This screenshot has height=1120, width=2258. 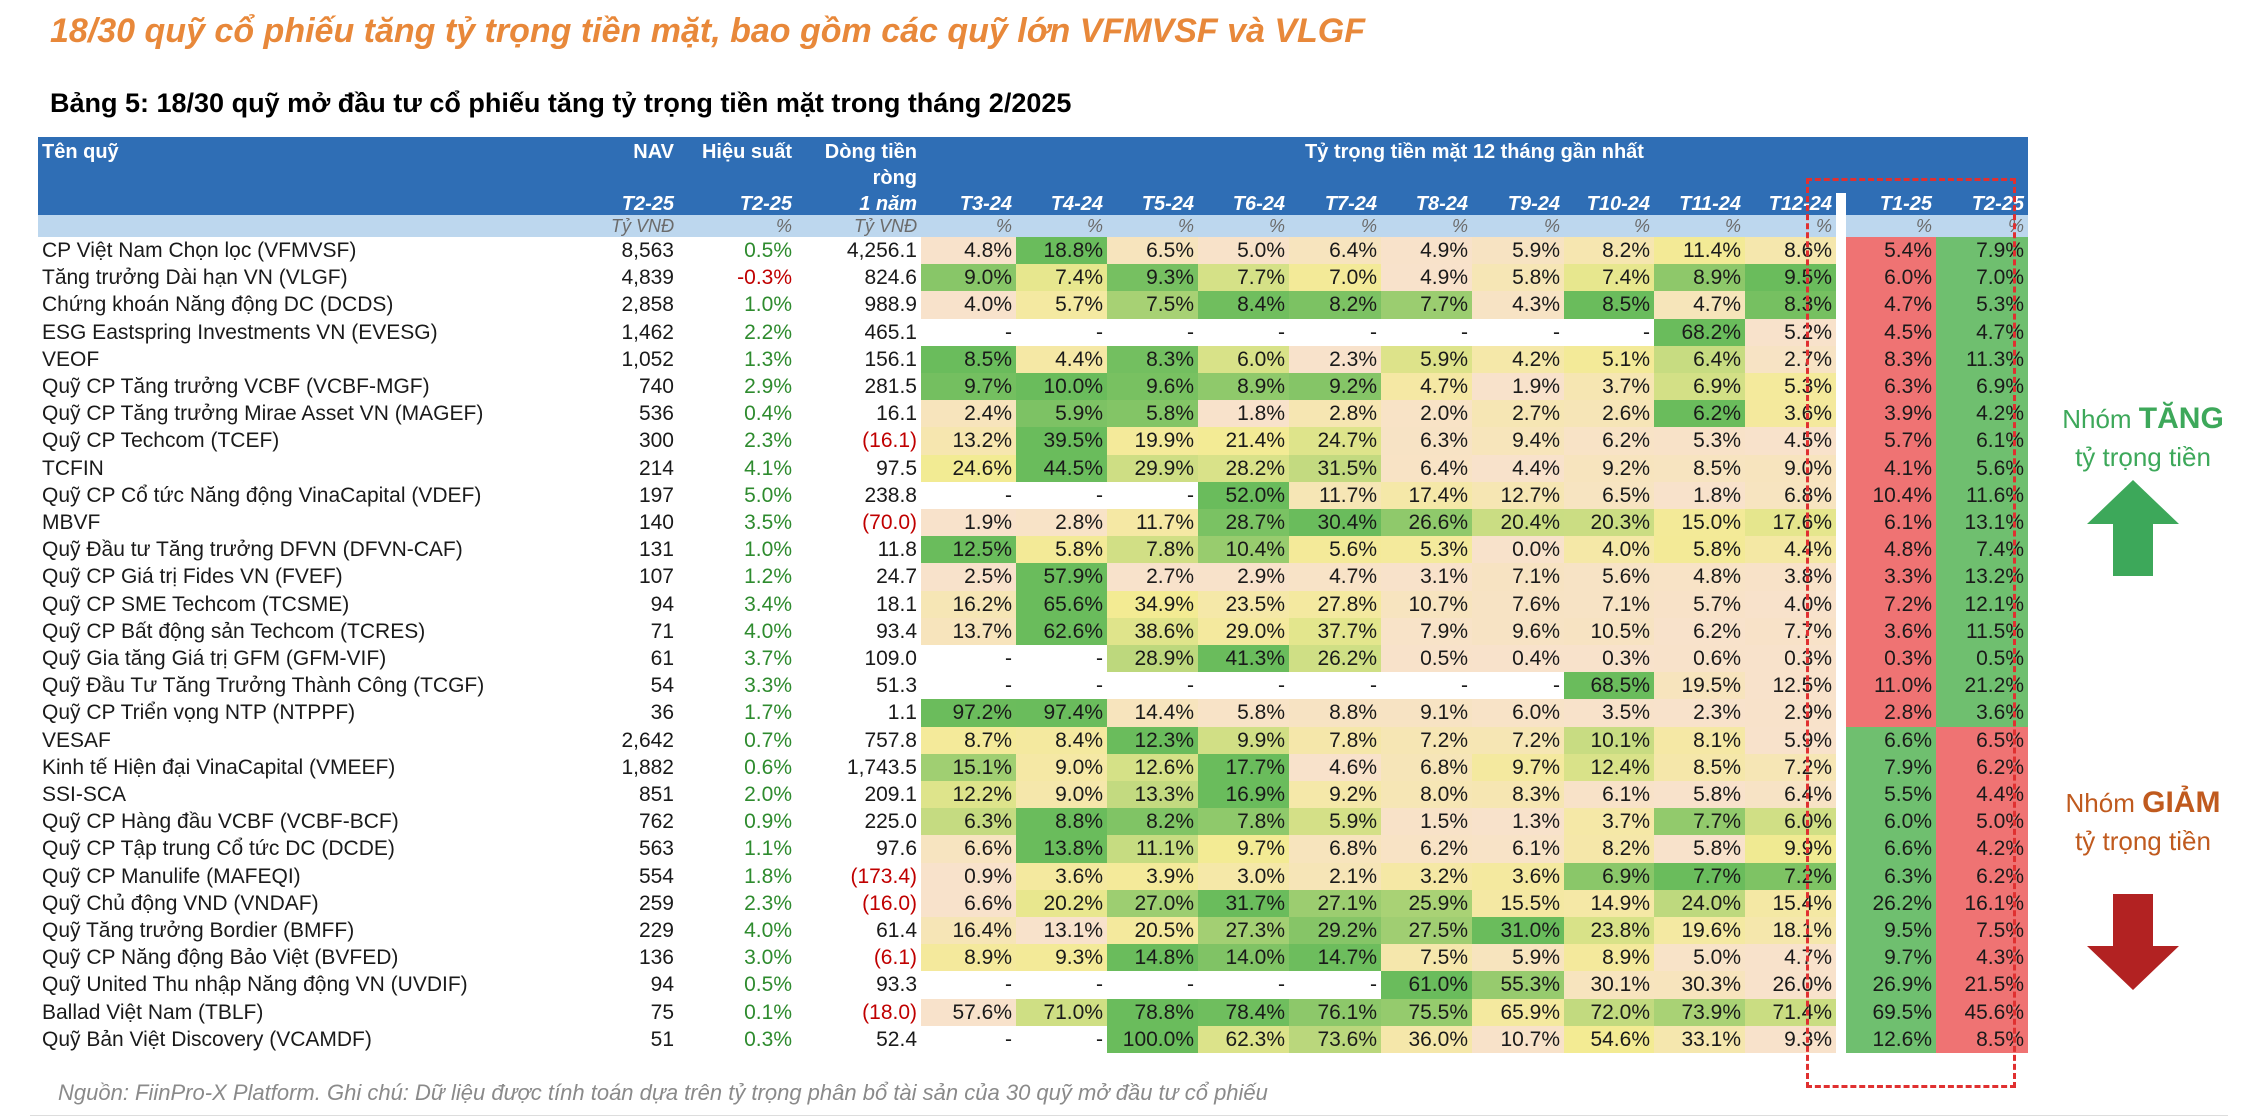 I want to click on cash-weight-cell: 26.2%, so click(x=1891, y=903).